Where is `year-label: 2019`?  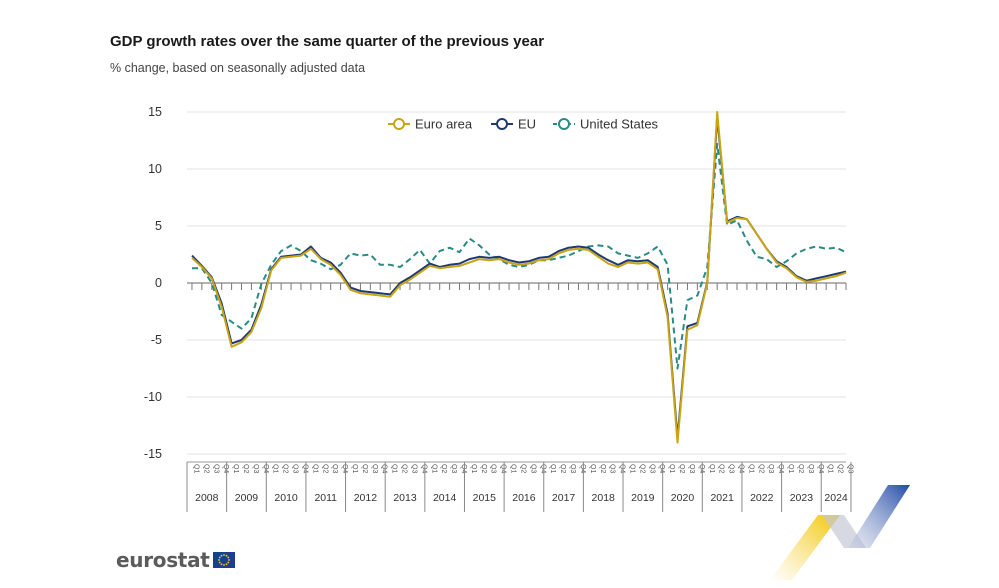
year-label: 2019 is located at coordinates (643, 498).